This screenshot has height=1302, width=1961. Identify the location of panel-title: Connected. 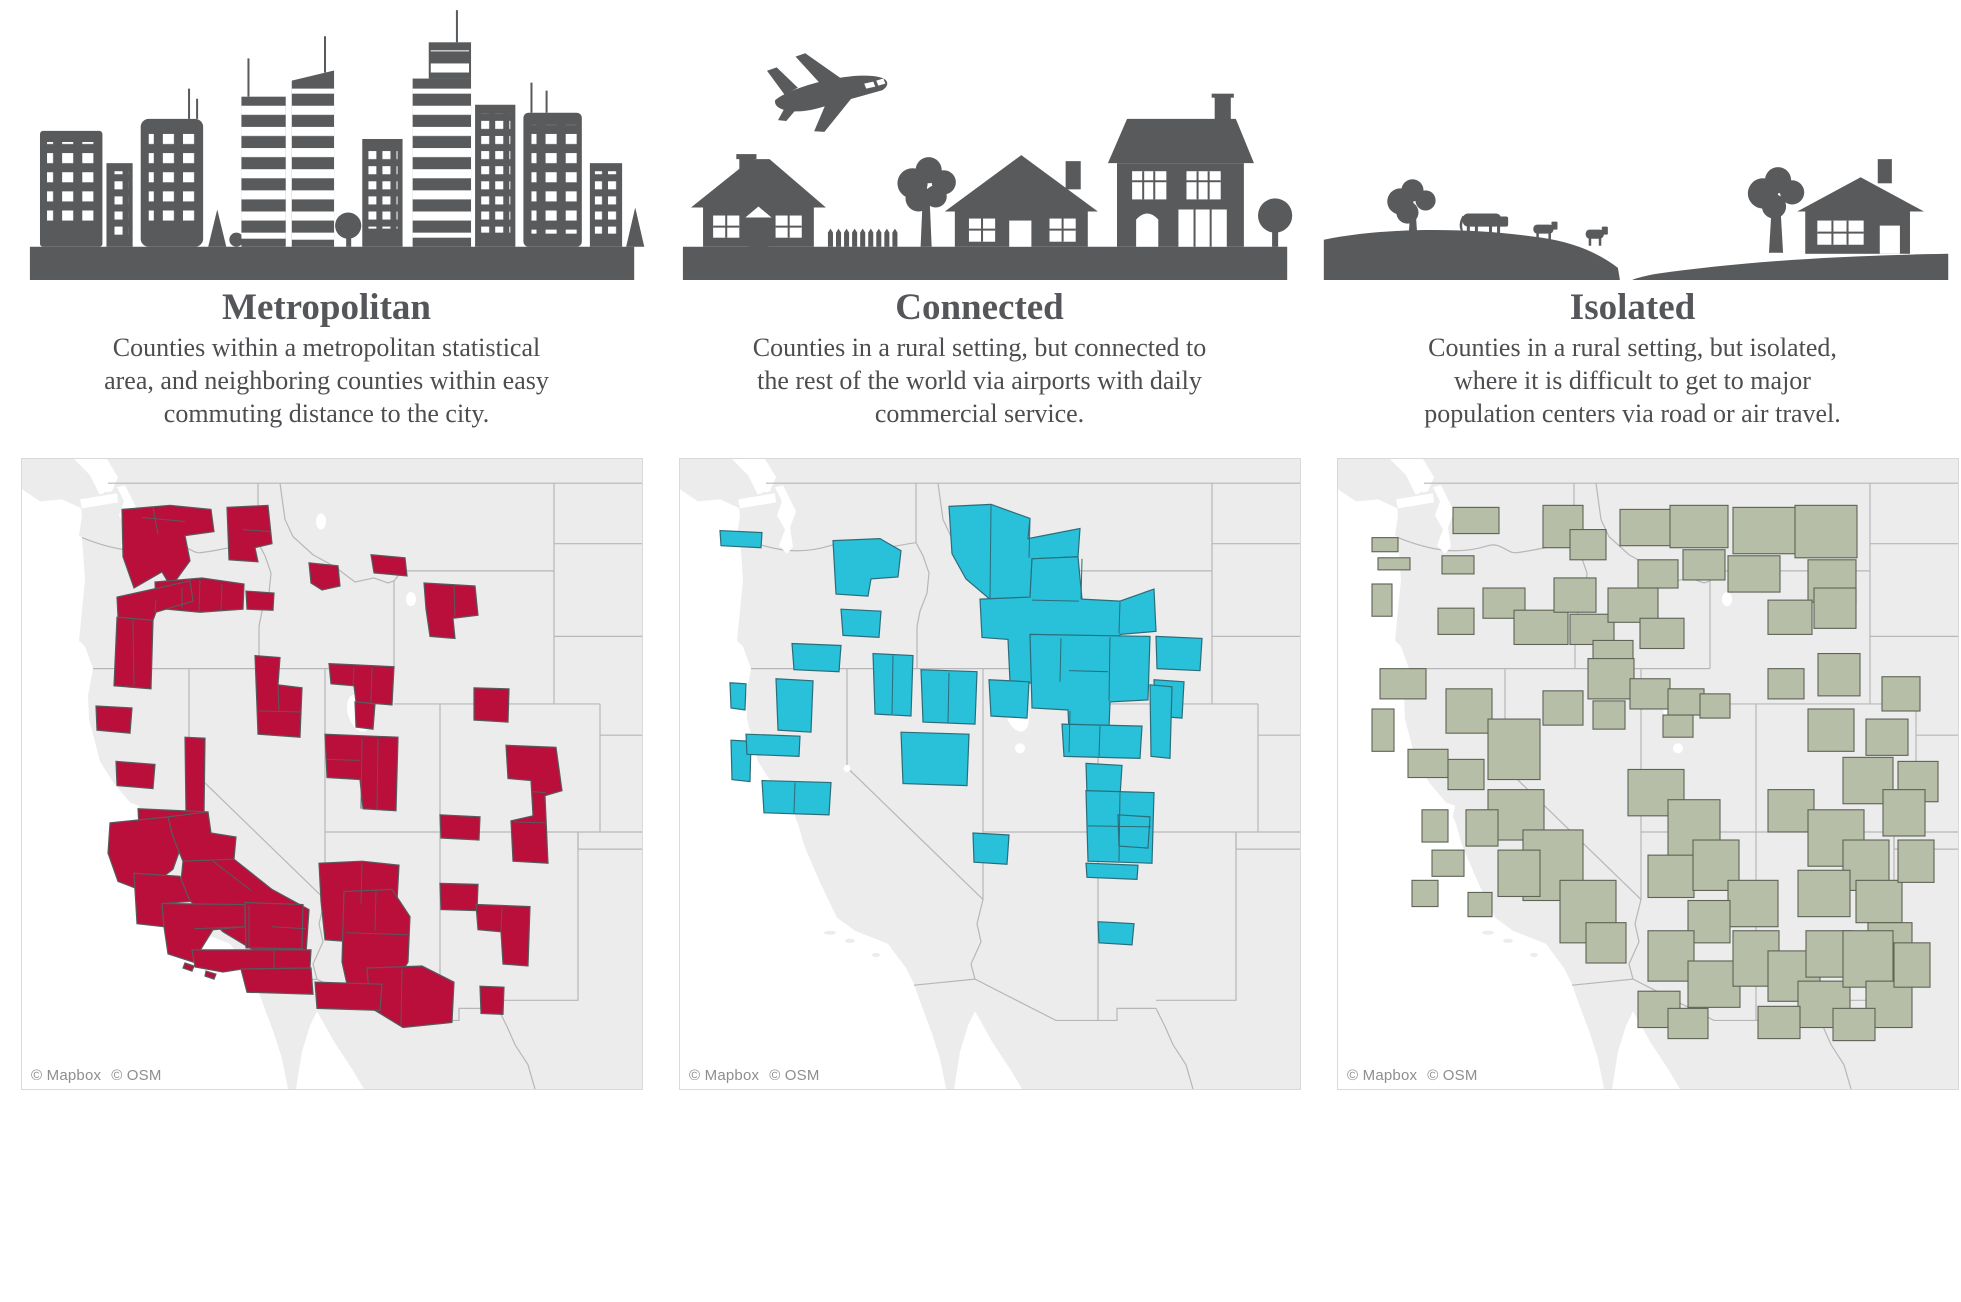
(979, 307).